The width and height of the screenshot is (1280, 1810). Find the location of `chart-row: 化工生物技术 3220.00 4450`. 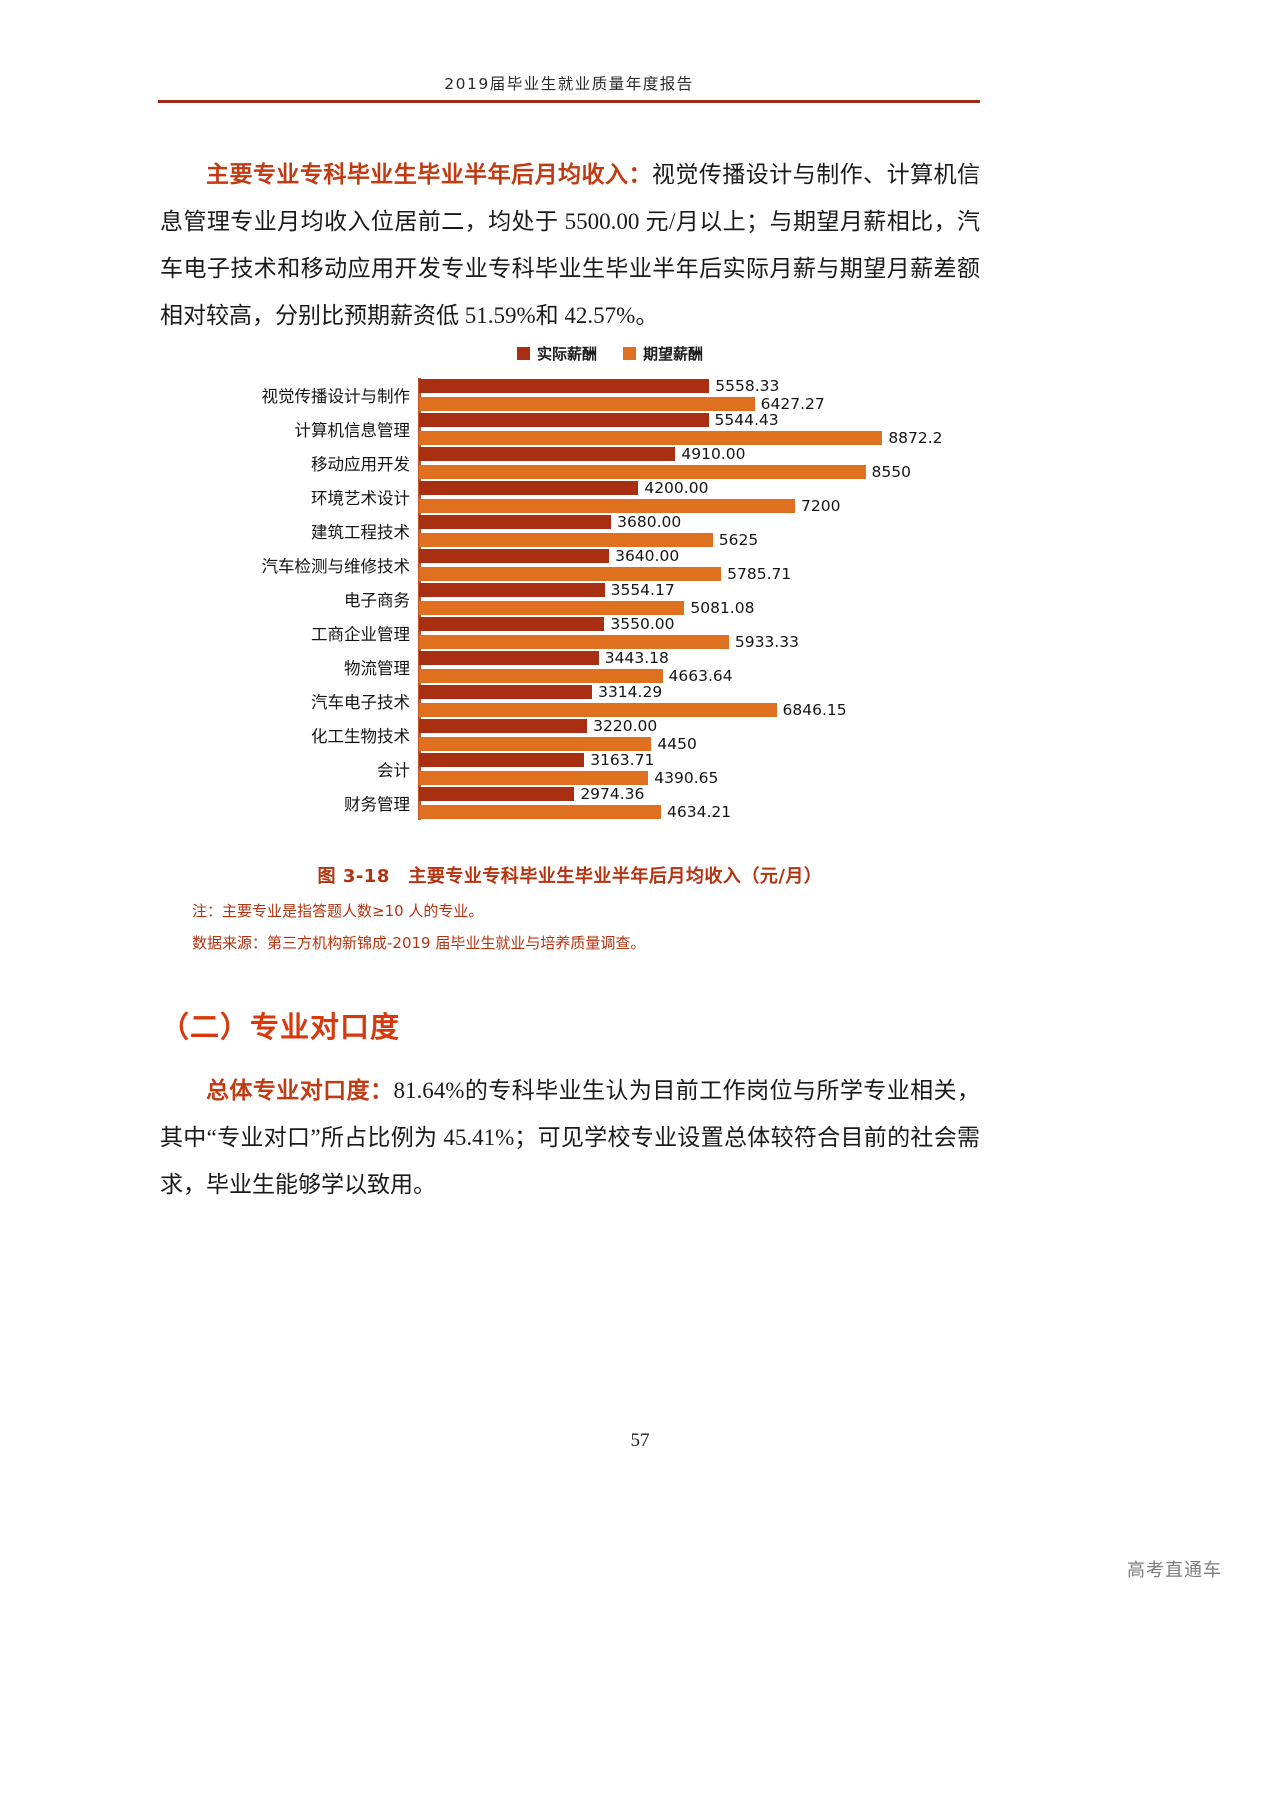

chart-row: 化工生物技术 3220.00 4450 is located at coordinates (580, 734).